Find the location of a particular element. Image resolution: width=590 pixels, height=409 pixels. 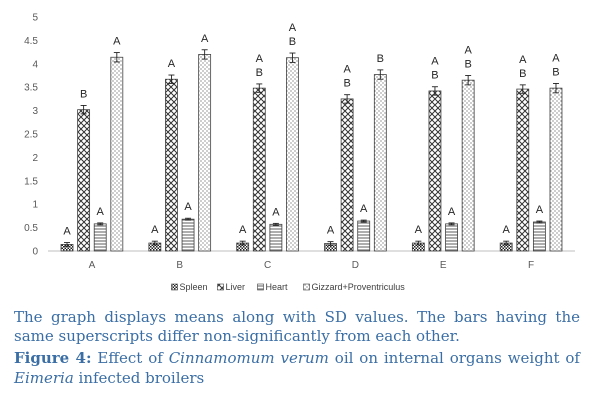

y-axis: 0 0.5 1 1.5 2 2.5 3 3.5 4 4.5 5 is located at coordinates (31, 135).